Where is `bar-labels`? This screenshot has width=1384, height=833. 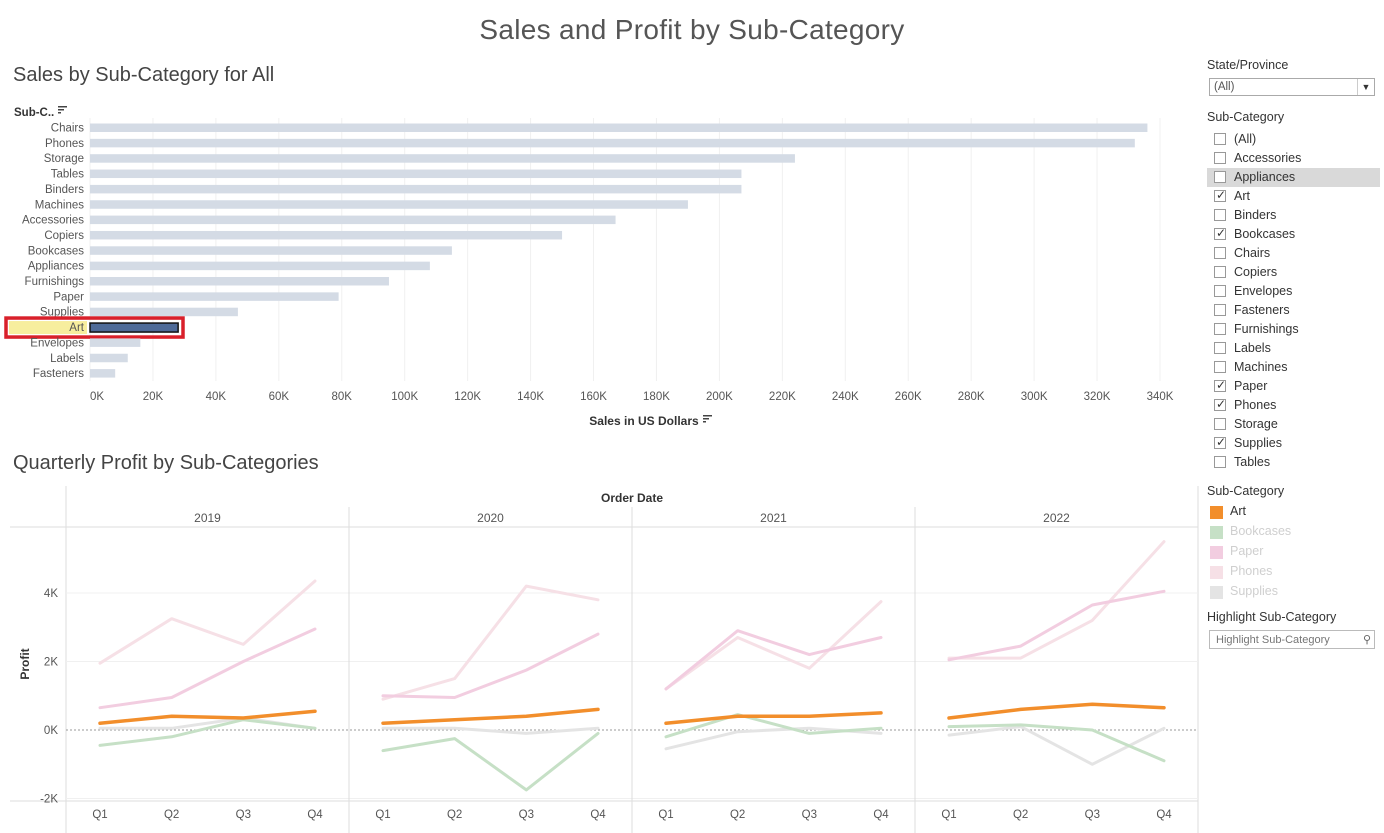 bar-labels is located at coordinates (109, 358).